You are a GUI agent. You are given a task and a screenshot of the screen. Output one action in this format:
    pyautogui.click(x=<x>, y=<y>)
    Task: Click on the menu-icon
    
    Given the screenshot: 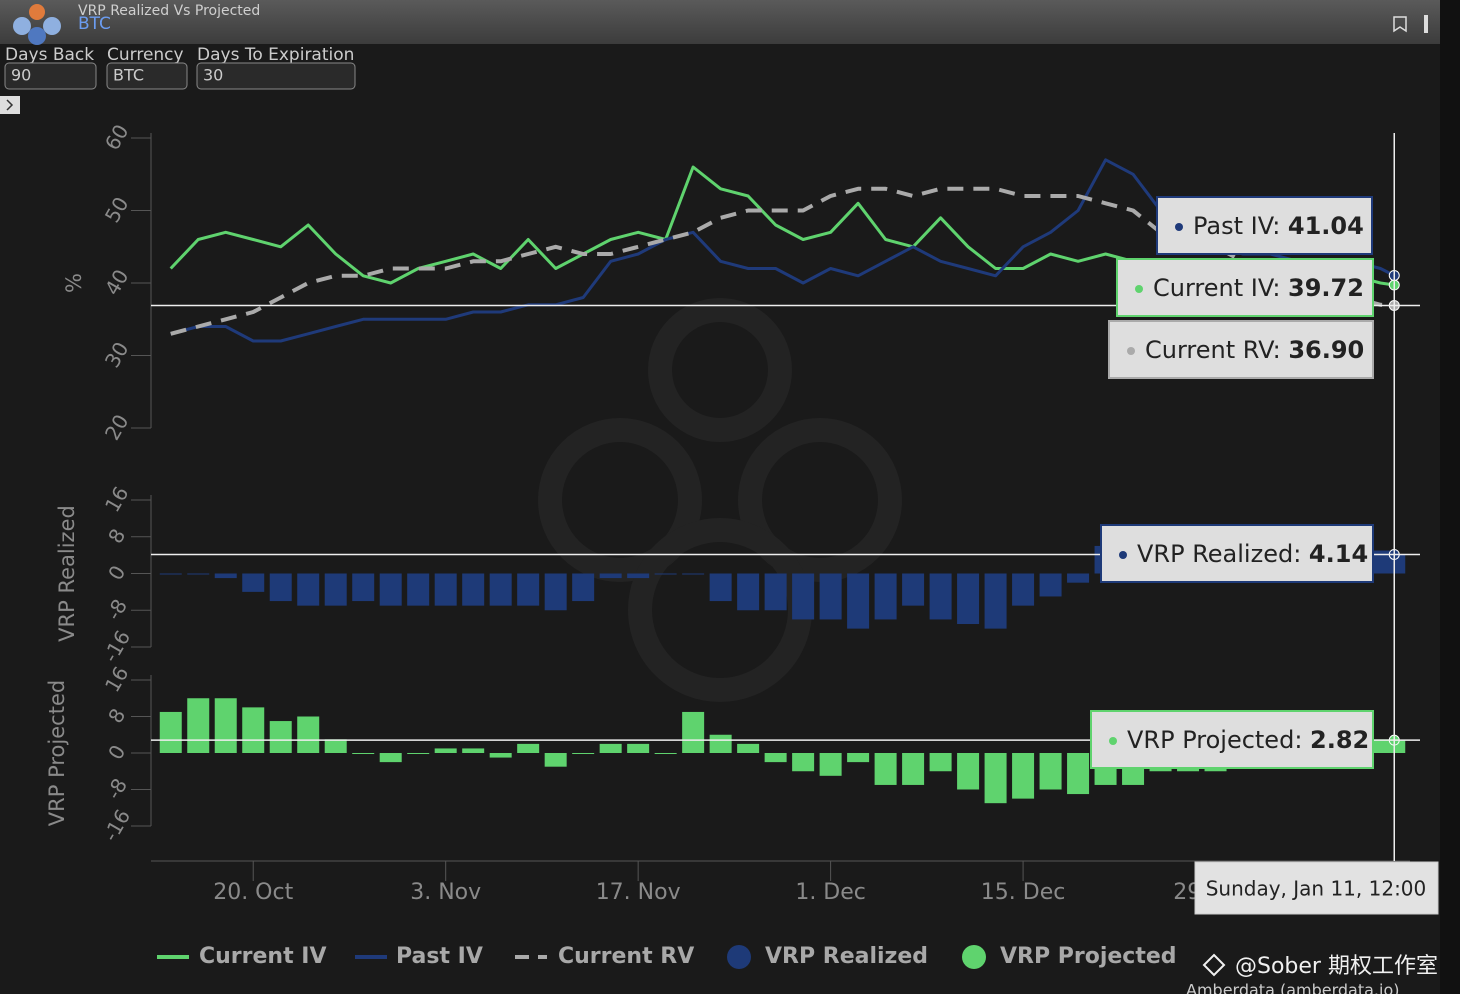 What is the action you would take?
    pyautogui.click(x=1426, y=24)
    